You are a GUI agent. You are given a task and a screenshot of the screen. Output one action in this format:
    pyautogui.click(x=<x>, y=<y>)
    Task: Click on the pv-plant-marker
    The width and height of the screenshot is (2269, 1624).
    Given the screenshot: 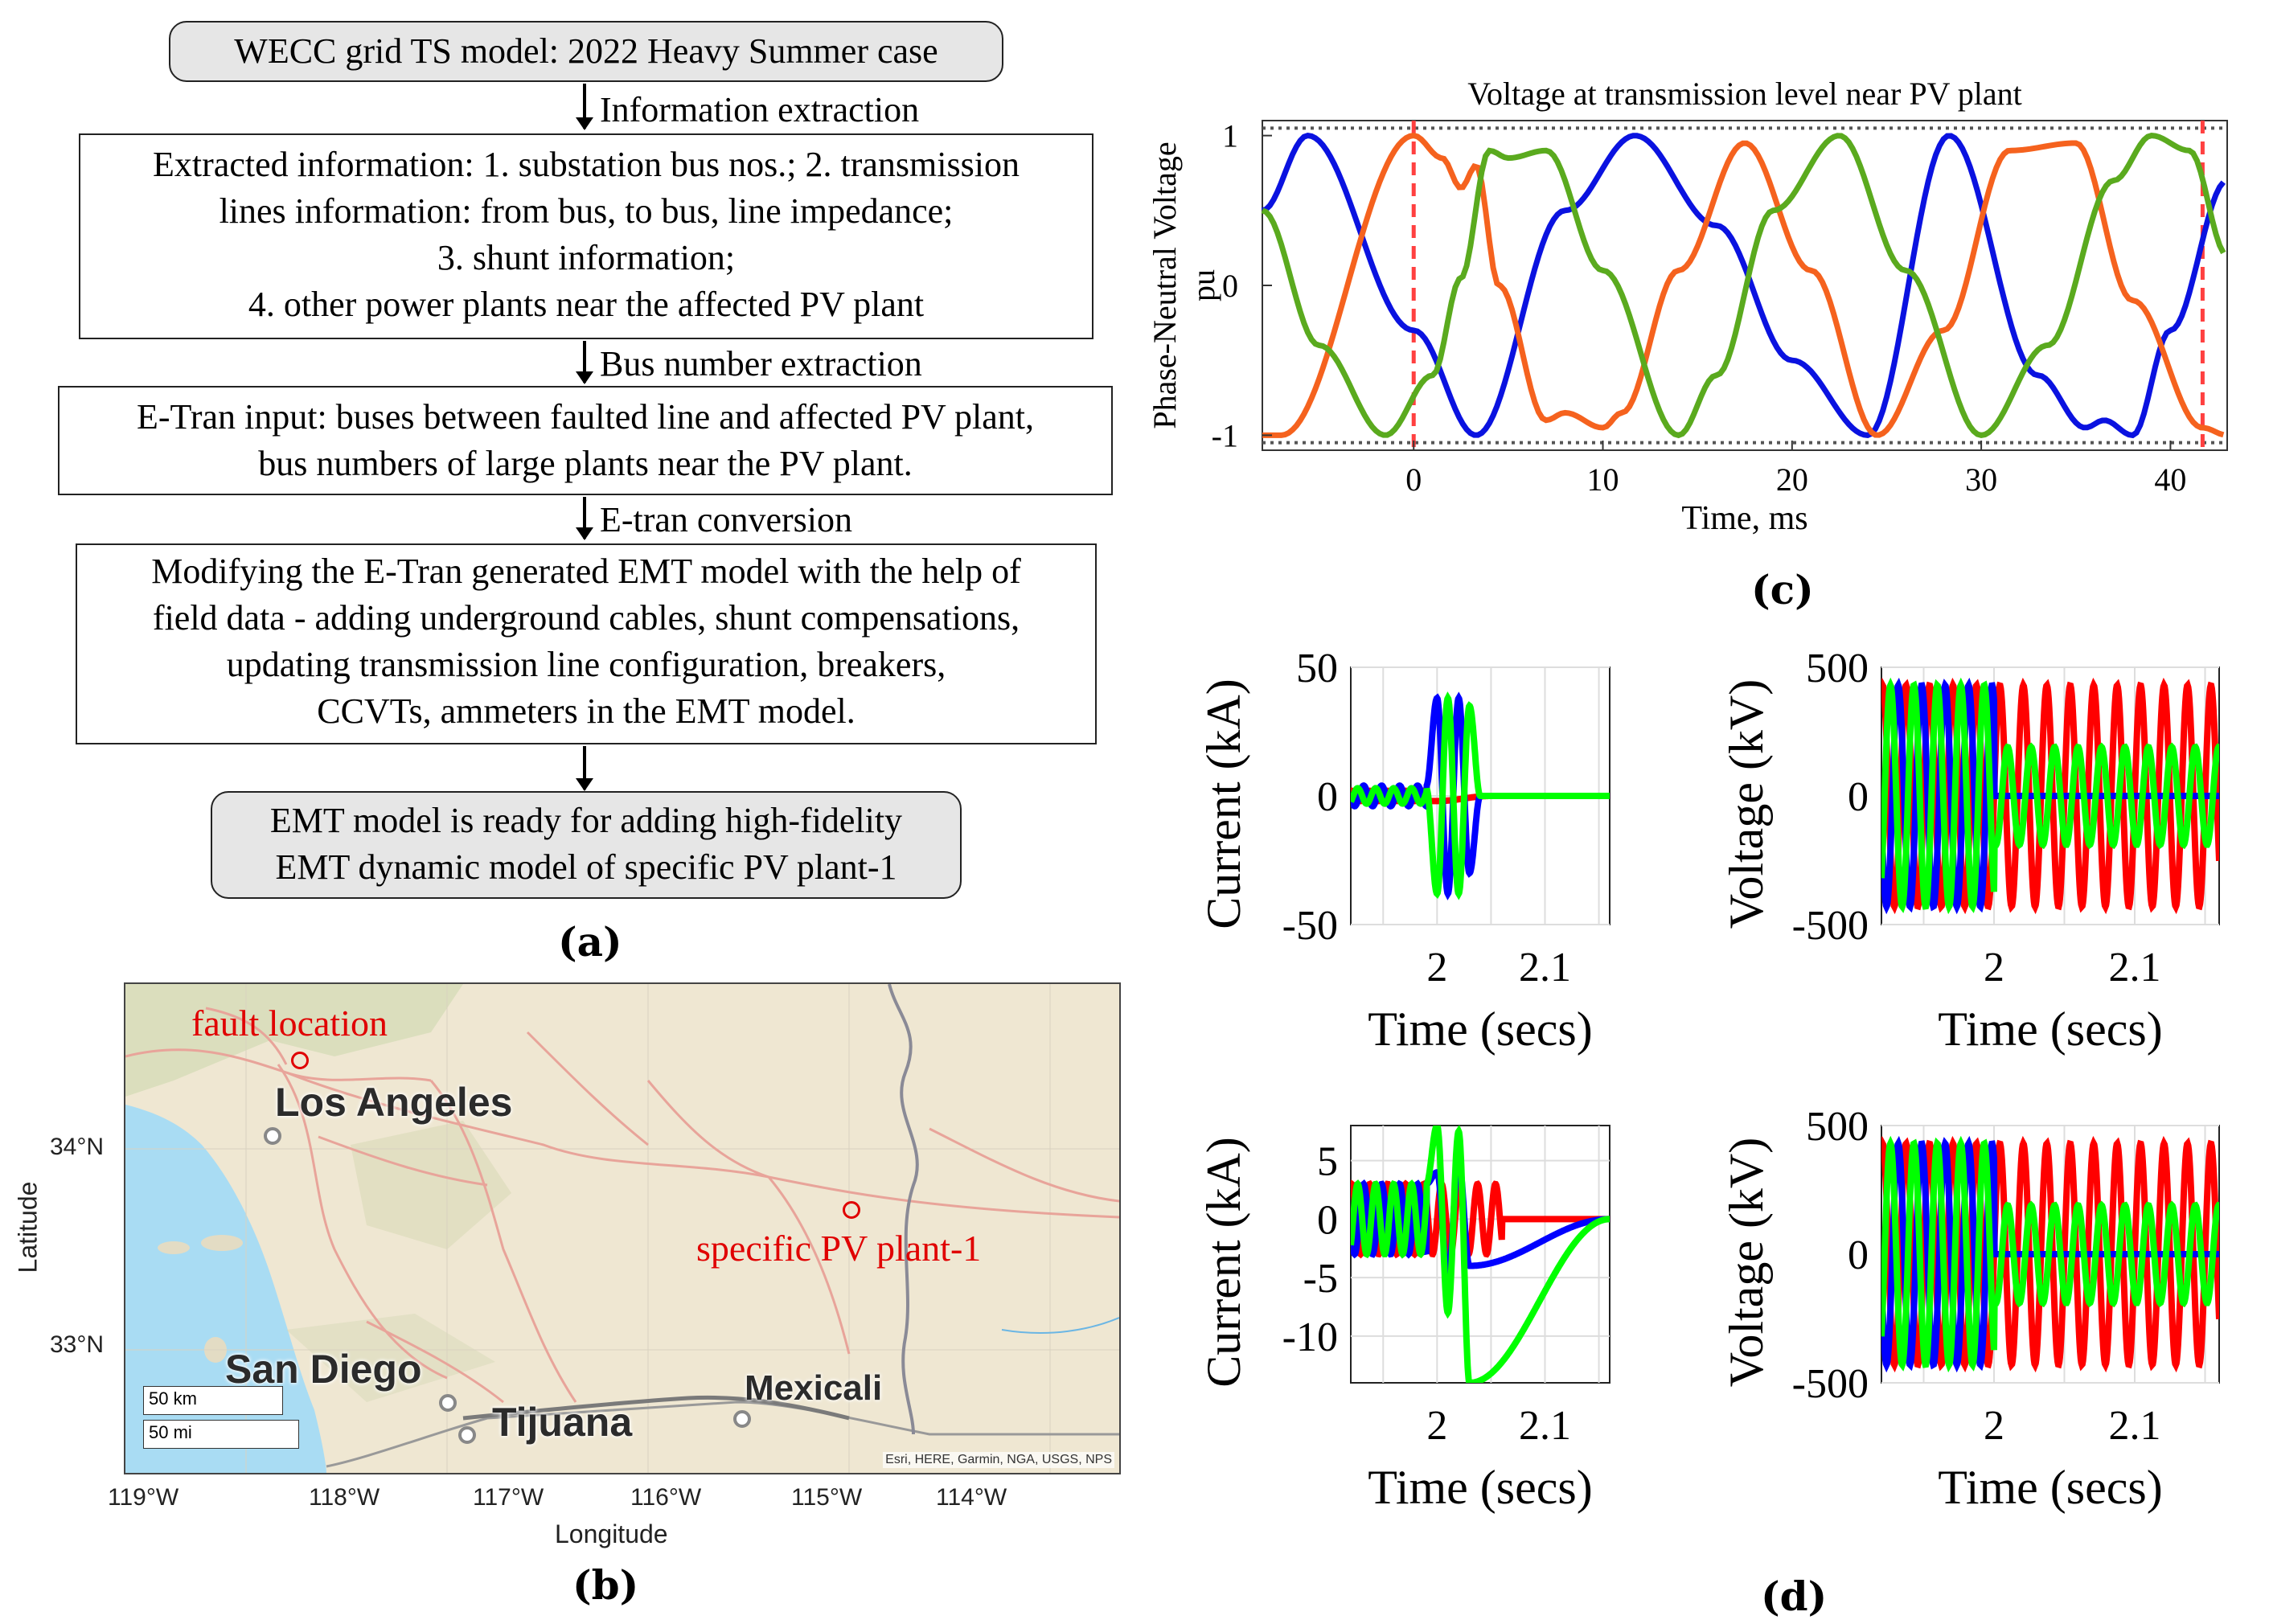 What is the action you would take?
    pyautogui.click(x=851, y=1210)
    